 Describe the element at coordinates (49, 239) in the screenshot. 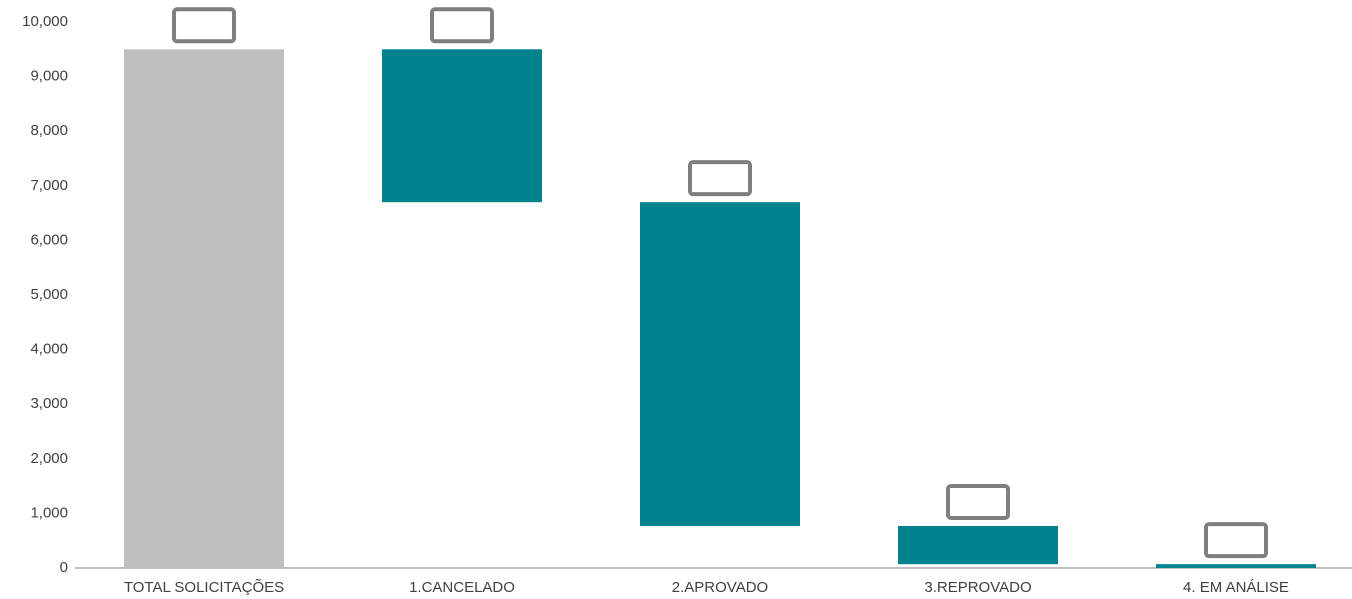

I see `y-tick-label: 6,000` at that location.